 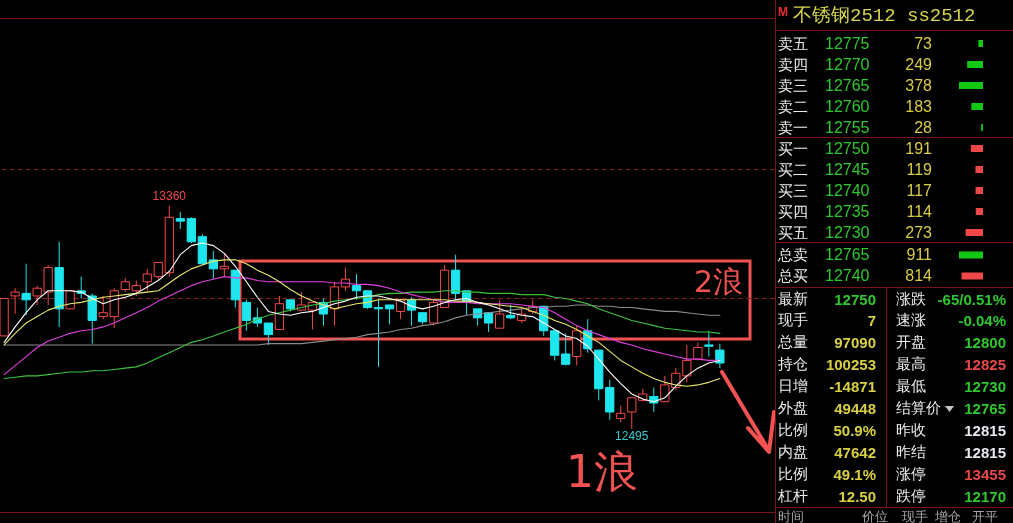 I want to click on text: 开平, so click(x=985, y=515).